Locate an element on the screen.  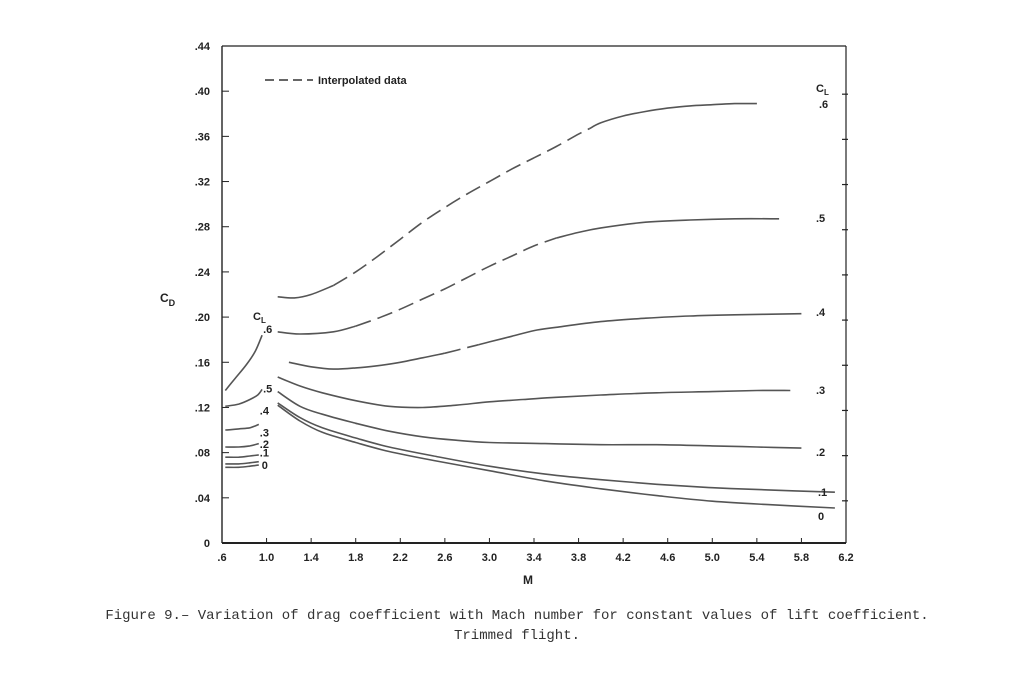
y-tick-label: .04 is located at coordinates (203, 499).